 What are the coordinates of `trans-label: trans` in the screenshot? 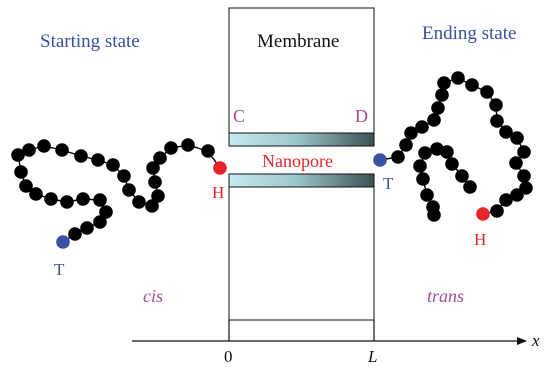 It's located at (445, 296).